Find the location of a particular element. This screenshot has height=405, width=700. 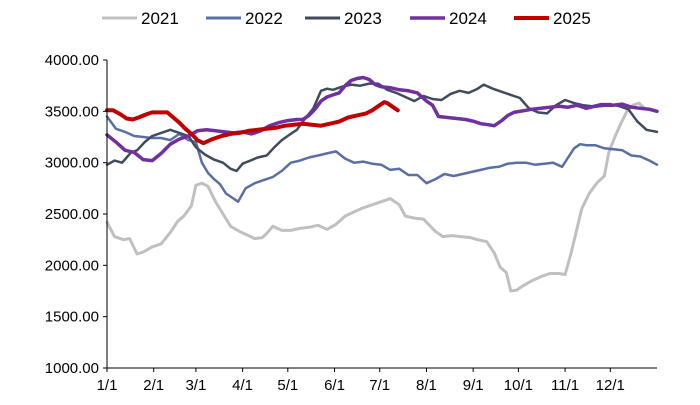

x-tick-label: 4/1 is located at coordinates (242, 385).